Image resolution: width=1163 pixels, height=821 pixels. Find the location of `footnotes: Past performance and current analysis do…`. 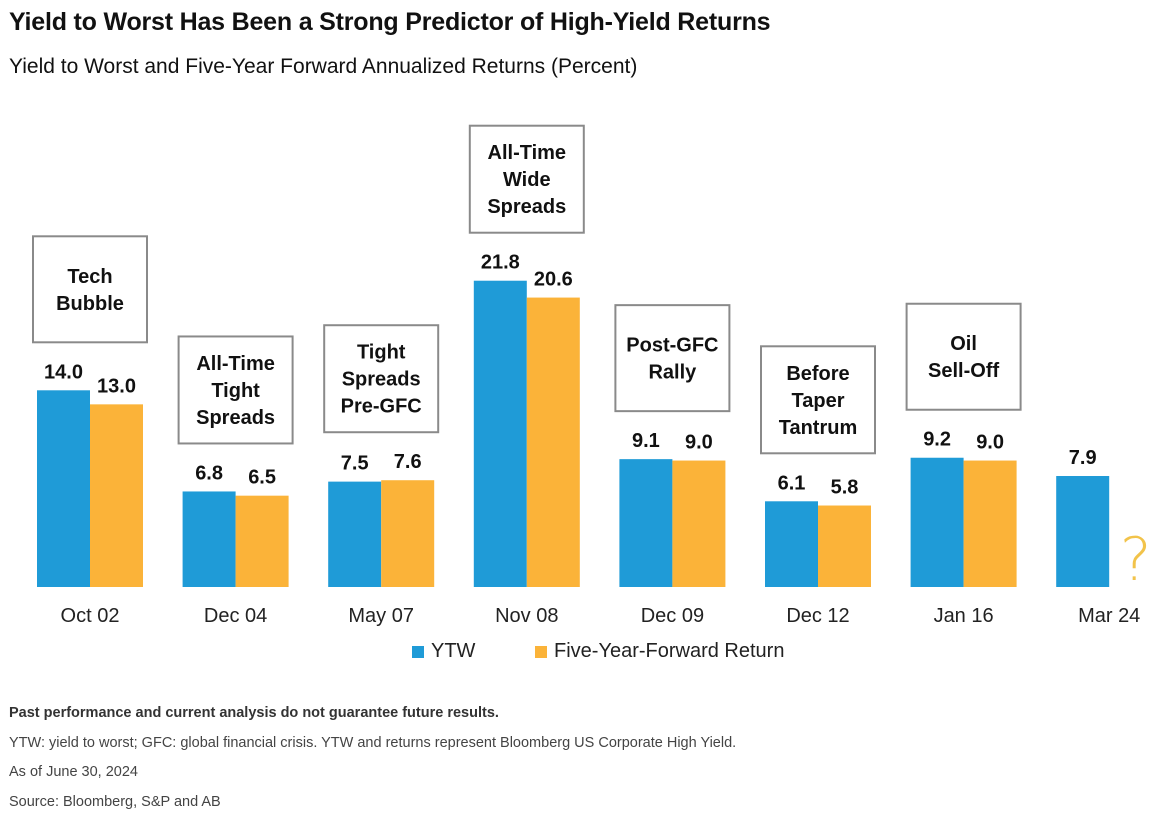

footnotes: Past performance and current analysis do… is located at coordinates (372, 762).